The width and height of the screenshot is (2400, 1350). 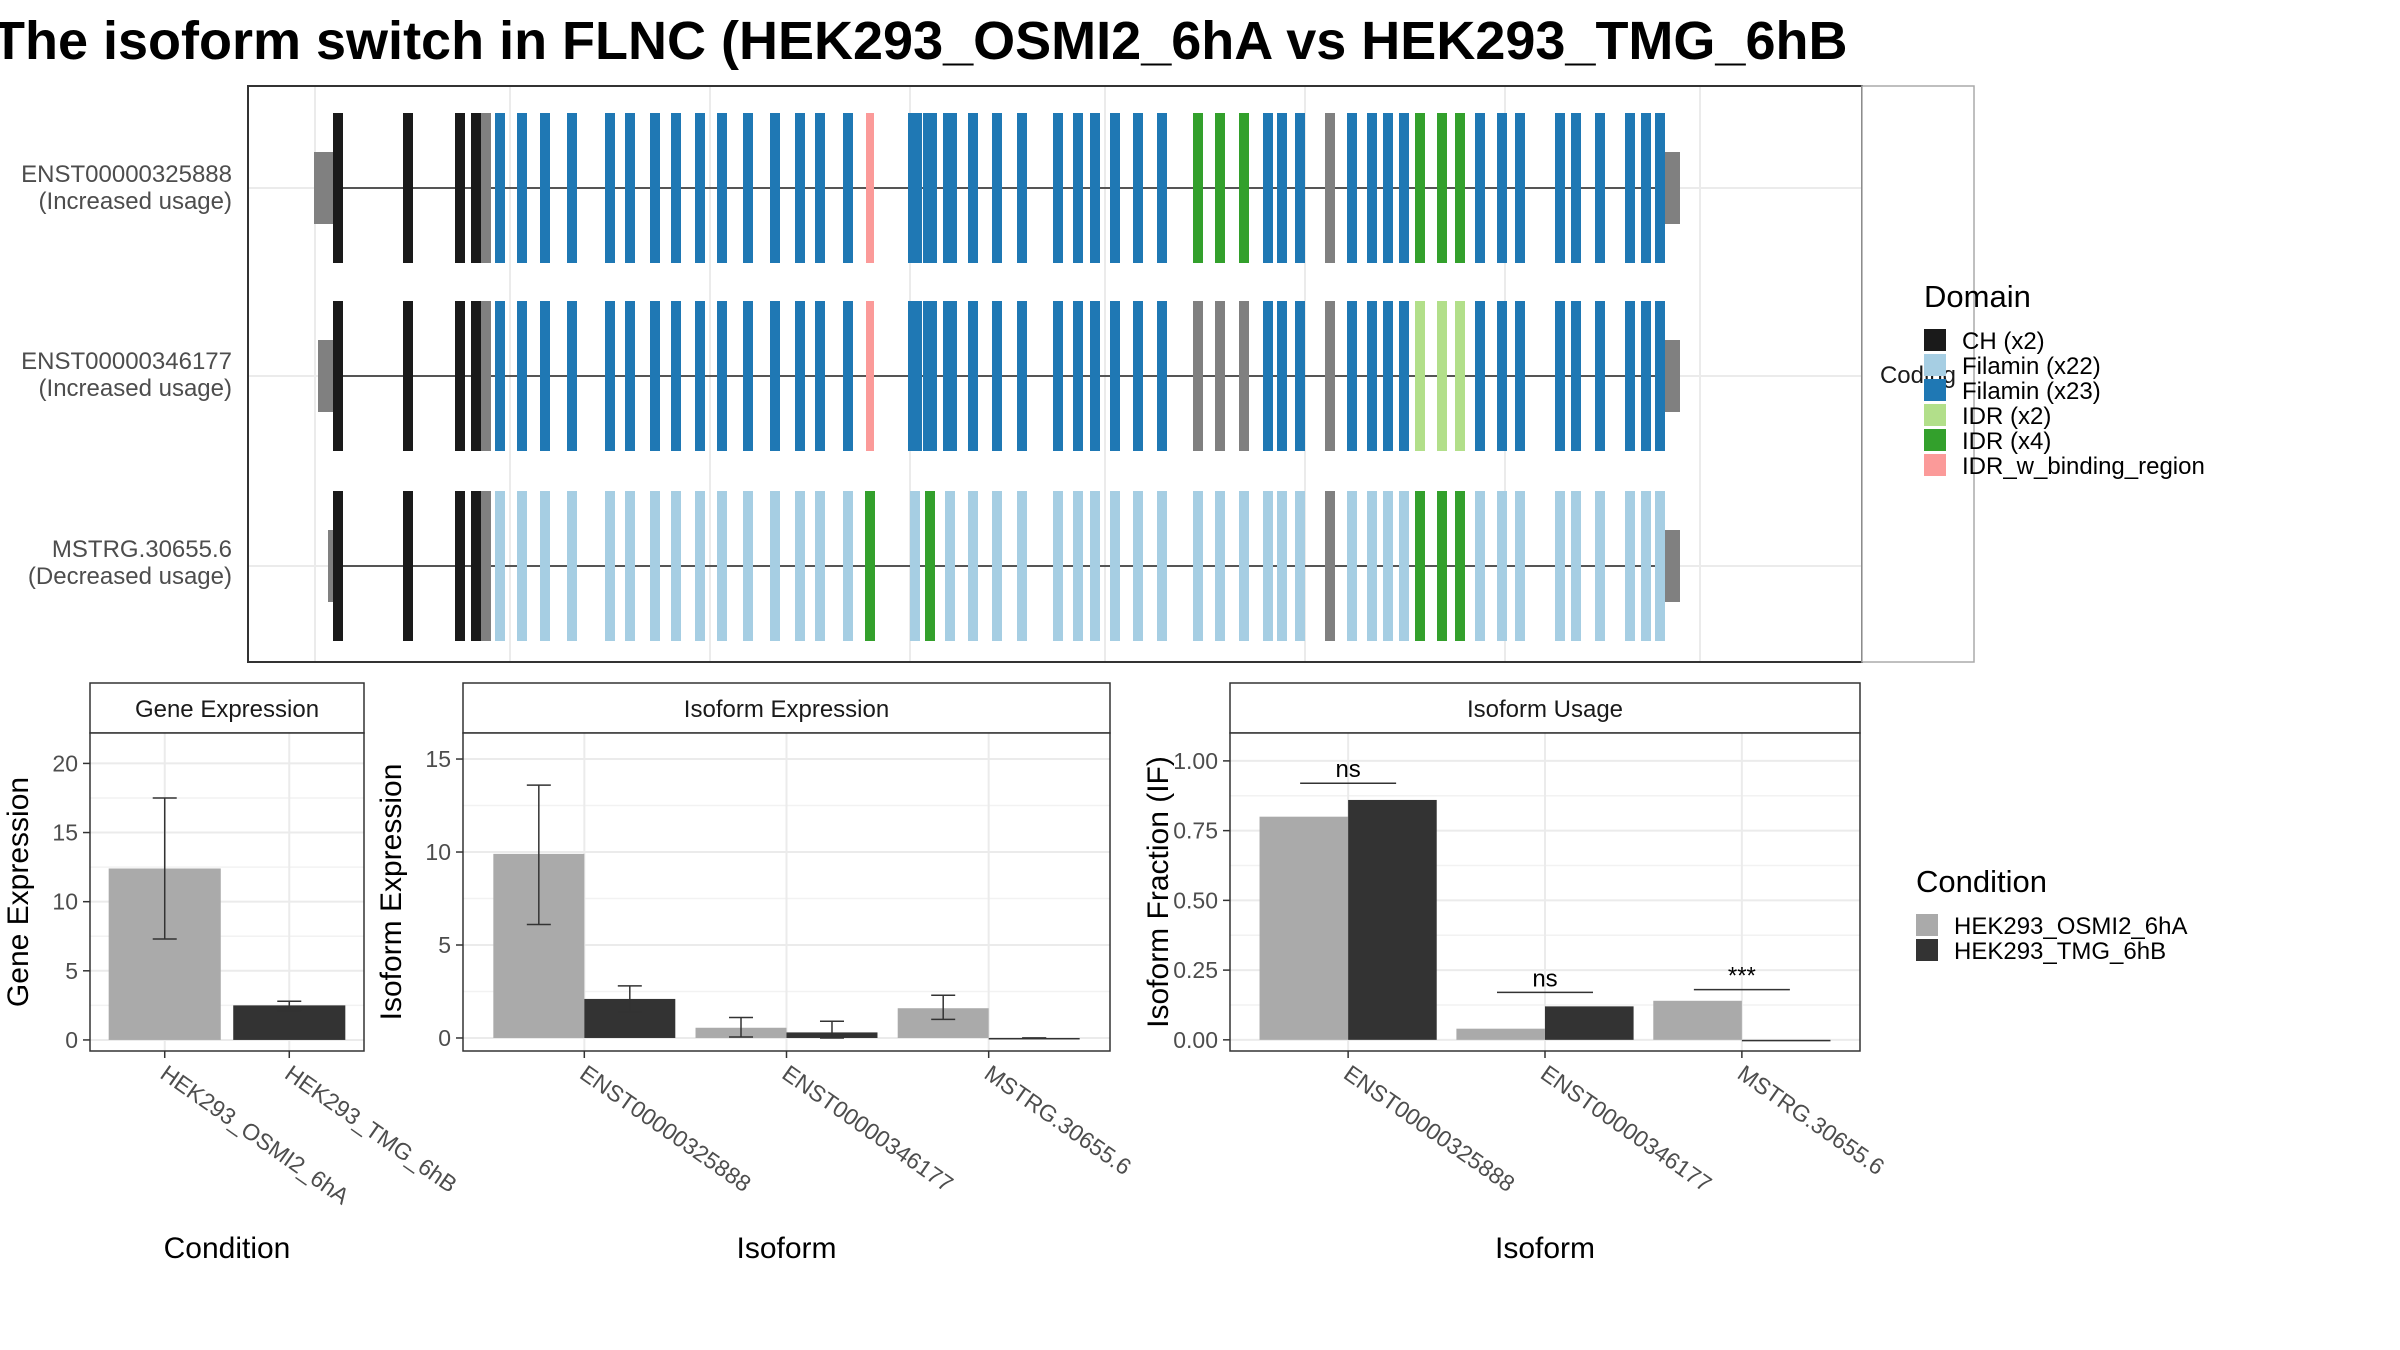 What do you see at coordinates (1347, 769) in the screenshot?
I see `significance-label: ns` at bounding box center [1347, 769].